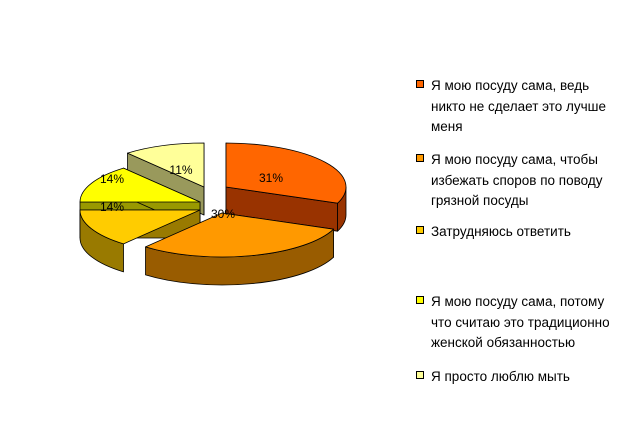 This screenshot has height=429, width=619. Describe the element at coordinates (223, 214) in the screenshot. I see `data-label-2: 30%` at that location.